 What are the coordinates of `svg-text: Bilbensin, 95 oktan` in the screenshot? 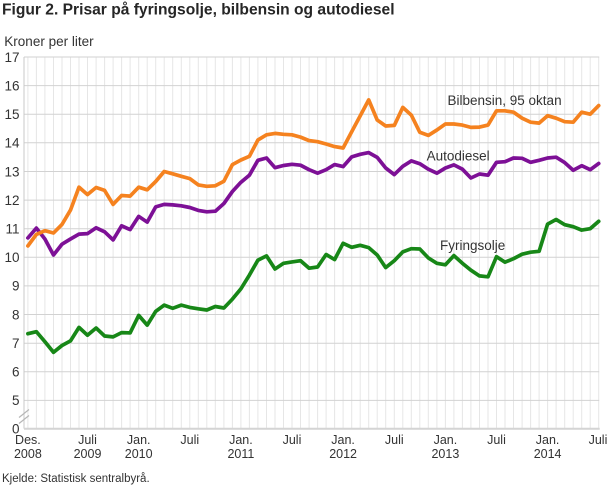 It's located at (505, 100).